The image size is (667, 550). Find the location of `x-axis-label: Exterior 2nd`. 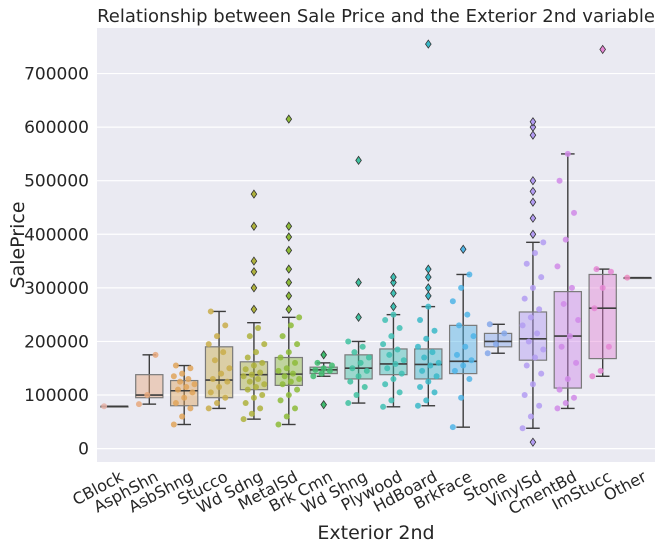

x-axis-label: Exterior 2nd is located at coordinates (375, 533).